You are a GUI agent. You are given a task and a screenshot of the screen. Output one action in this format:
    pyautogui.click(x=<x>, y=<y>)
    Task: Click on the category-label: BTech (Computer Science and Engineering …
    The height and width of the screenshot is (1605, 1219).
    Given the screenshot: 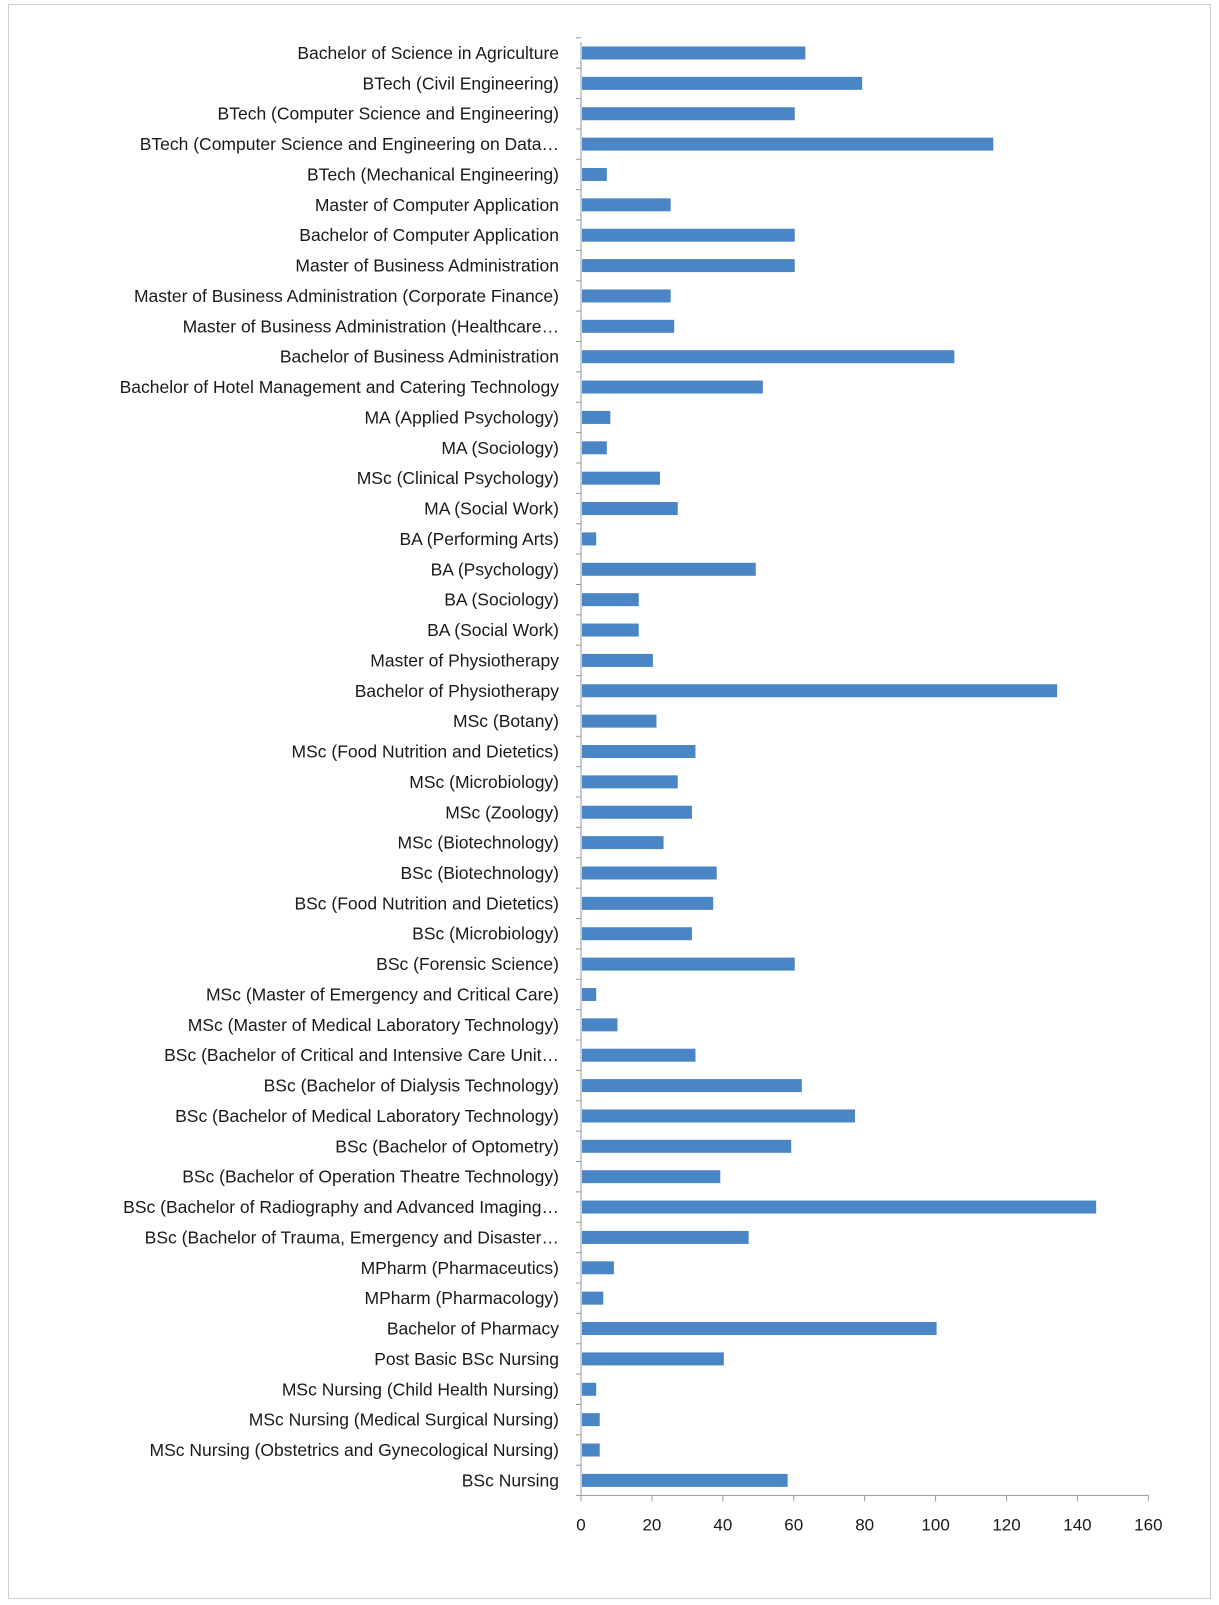 What is the action you would take?
    pyautogui.click(x=349, y=144)
    